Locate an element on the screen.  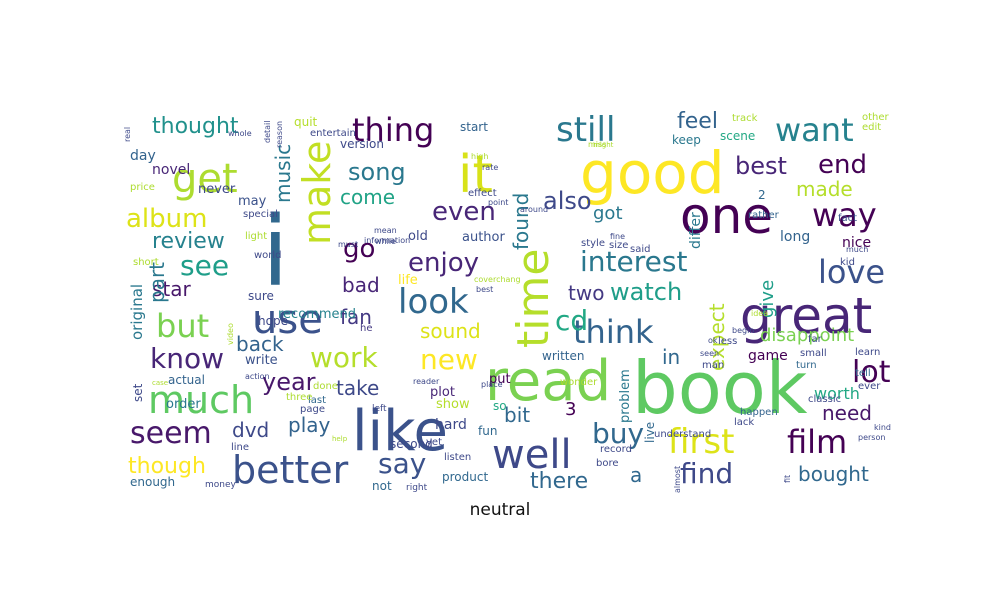
word-end-38: end is located at coordinates (842, 165).